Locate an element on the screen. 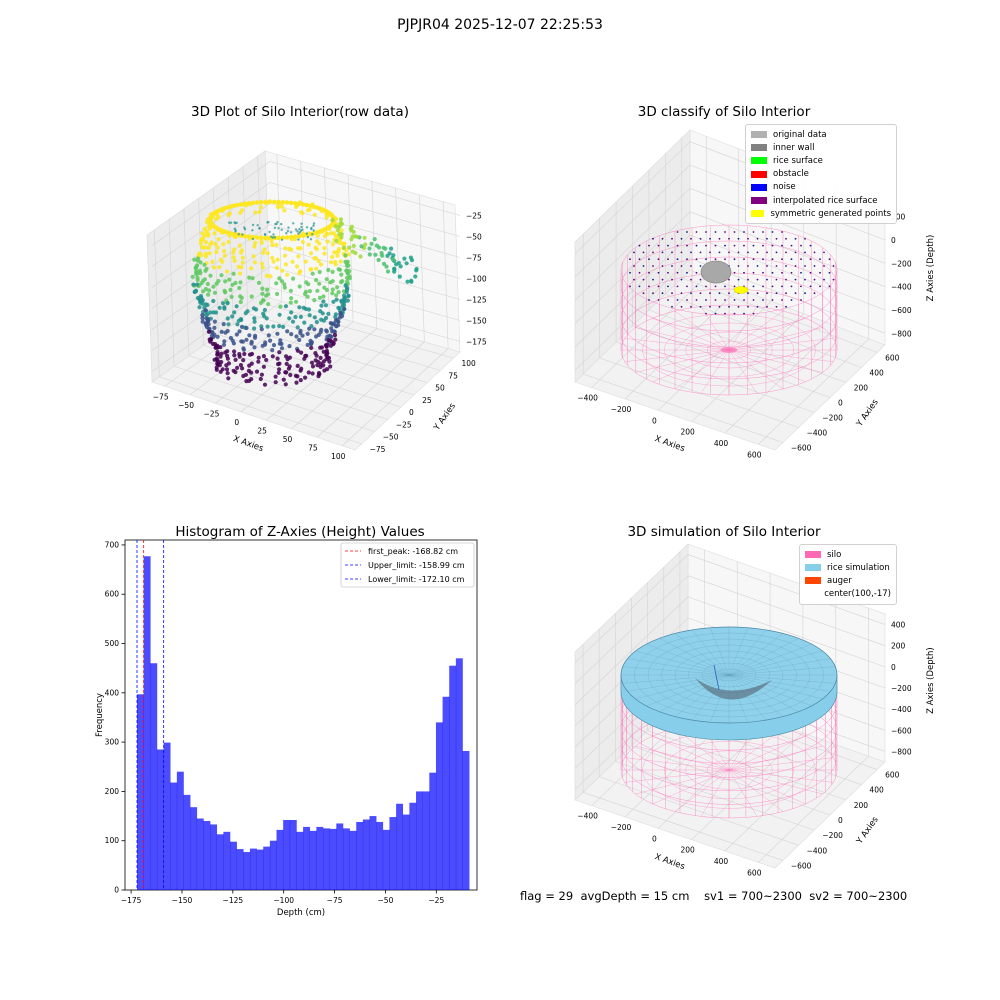 The height and width of the screenshot is (1000, 1000). sim-x-tick-label: 0 is located at coordinates (654, 838).